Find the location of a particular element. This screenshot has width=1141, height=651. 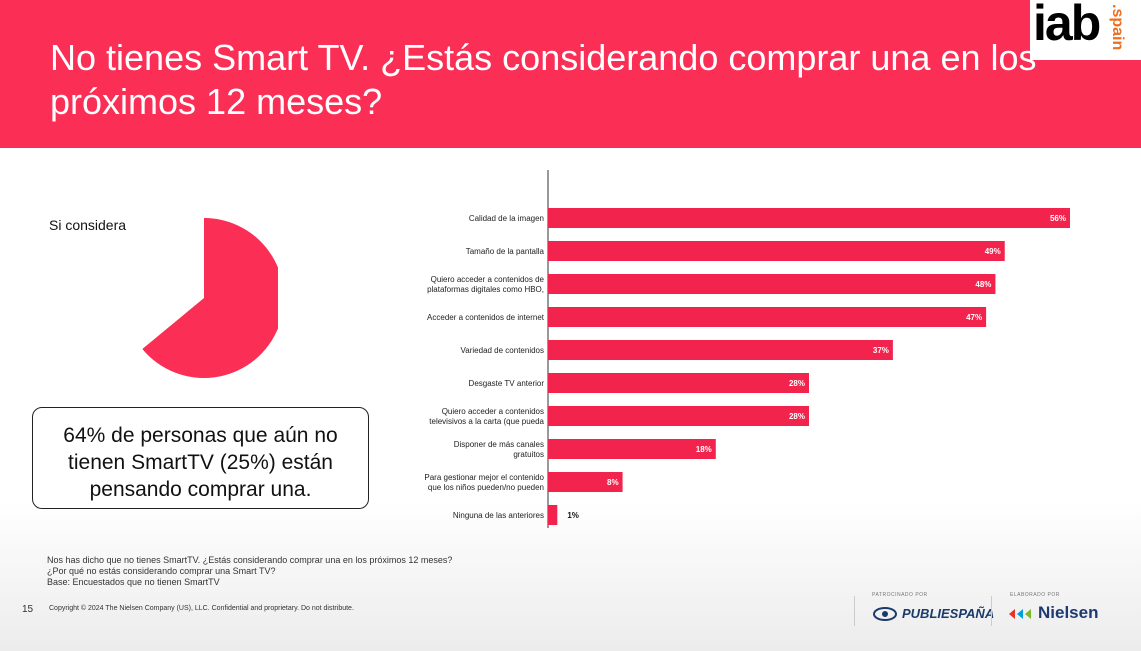

bar-value-label: 18% is located at coordinates (704, 449).